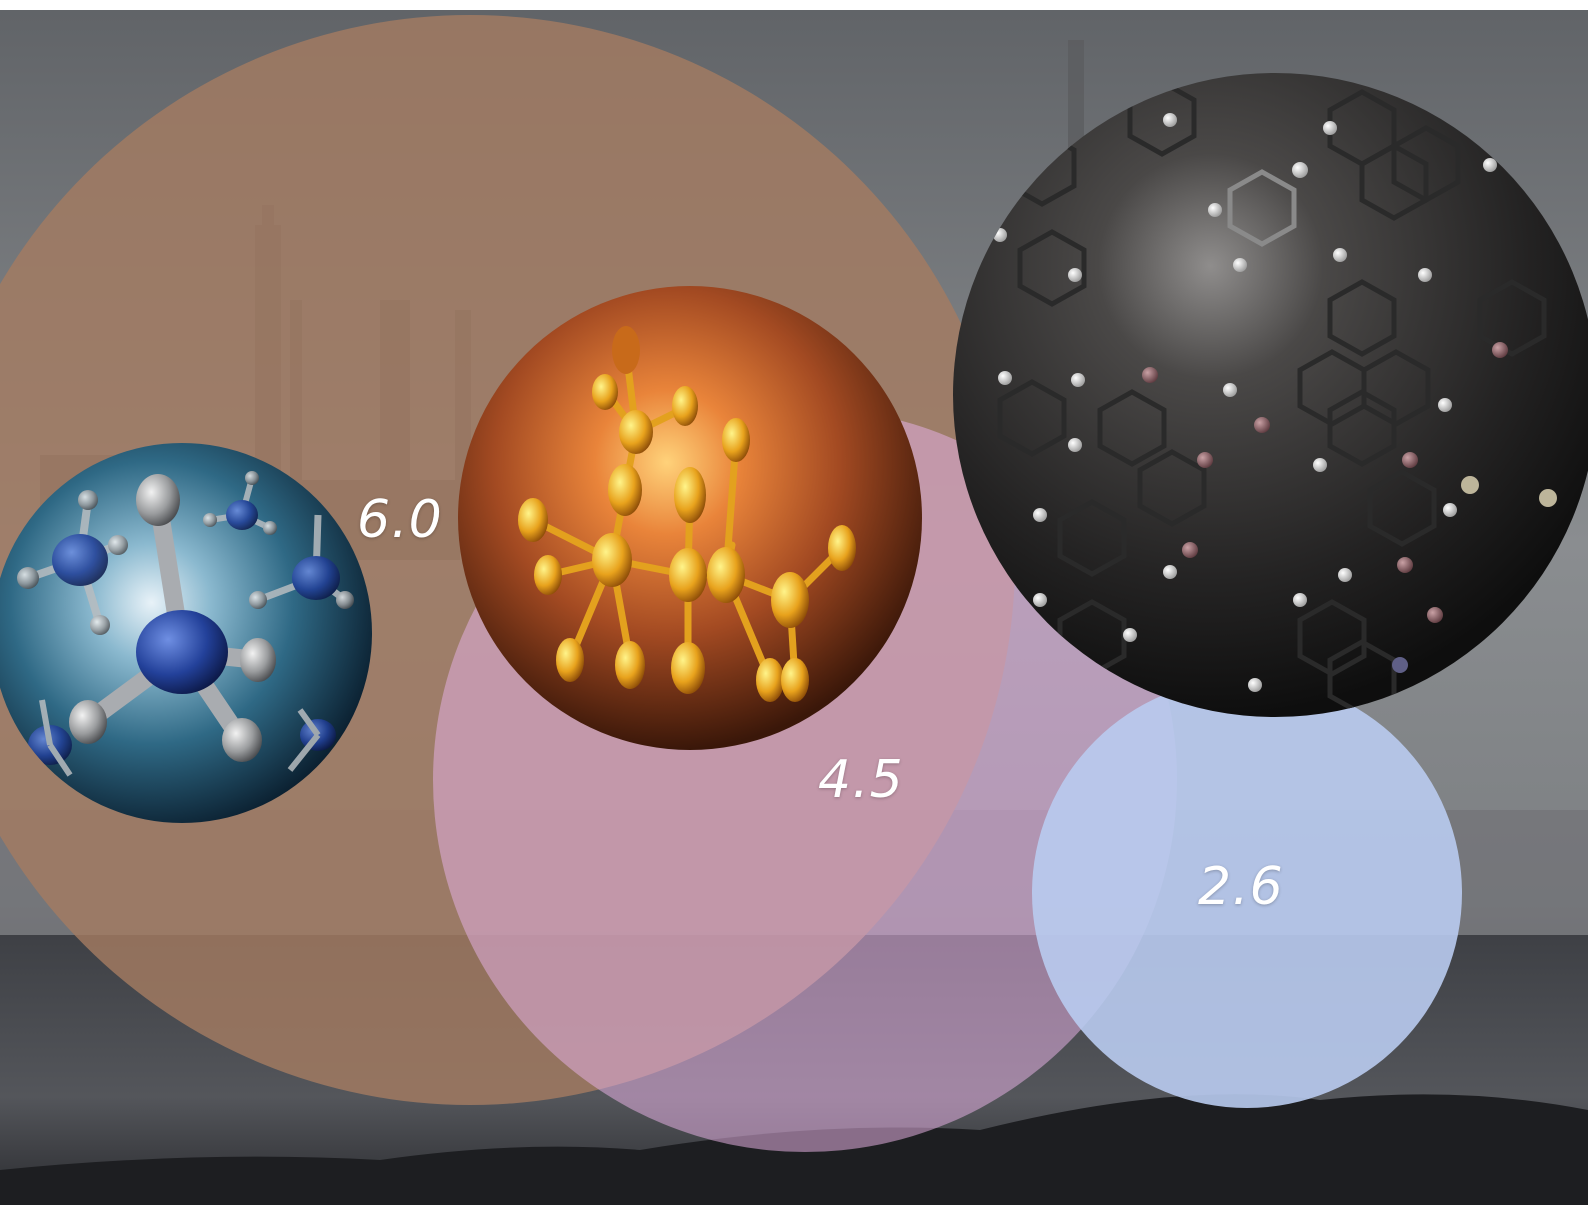 This screenshot has height=1205, width=1588. What do you see at coordinates (687, 514) in the screenshot?
I see `branched-hydrocarbon-molecule` at bounding box center [687, 514].